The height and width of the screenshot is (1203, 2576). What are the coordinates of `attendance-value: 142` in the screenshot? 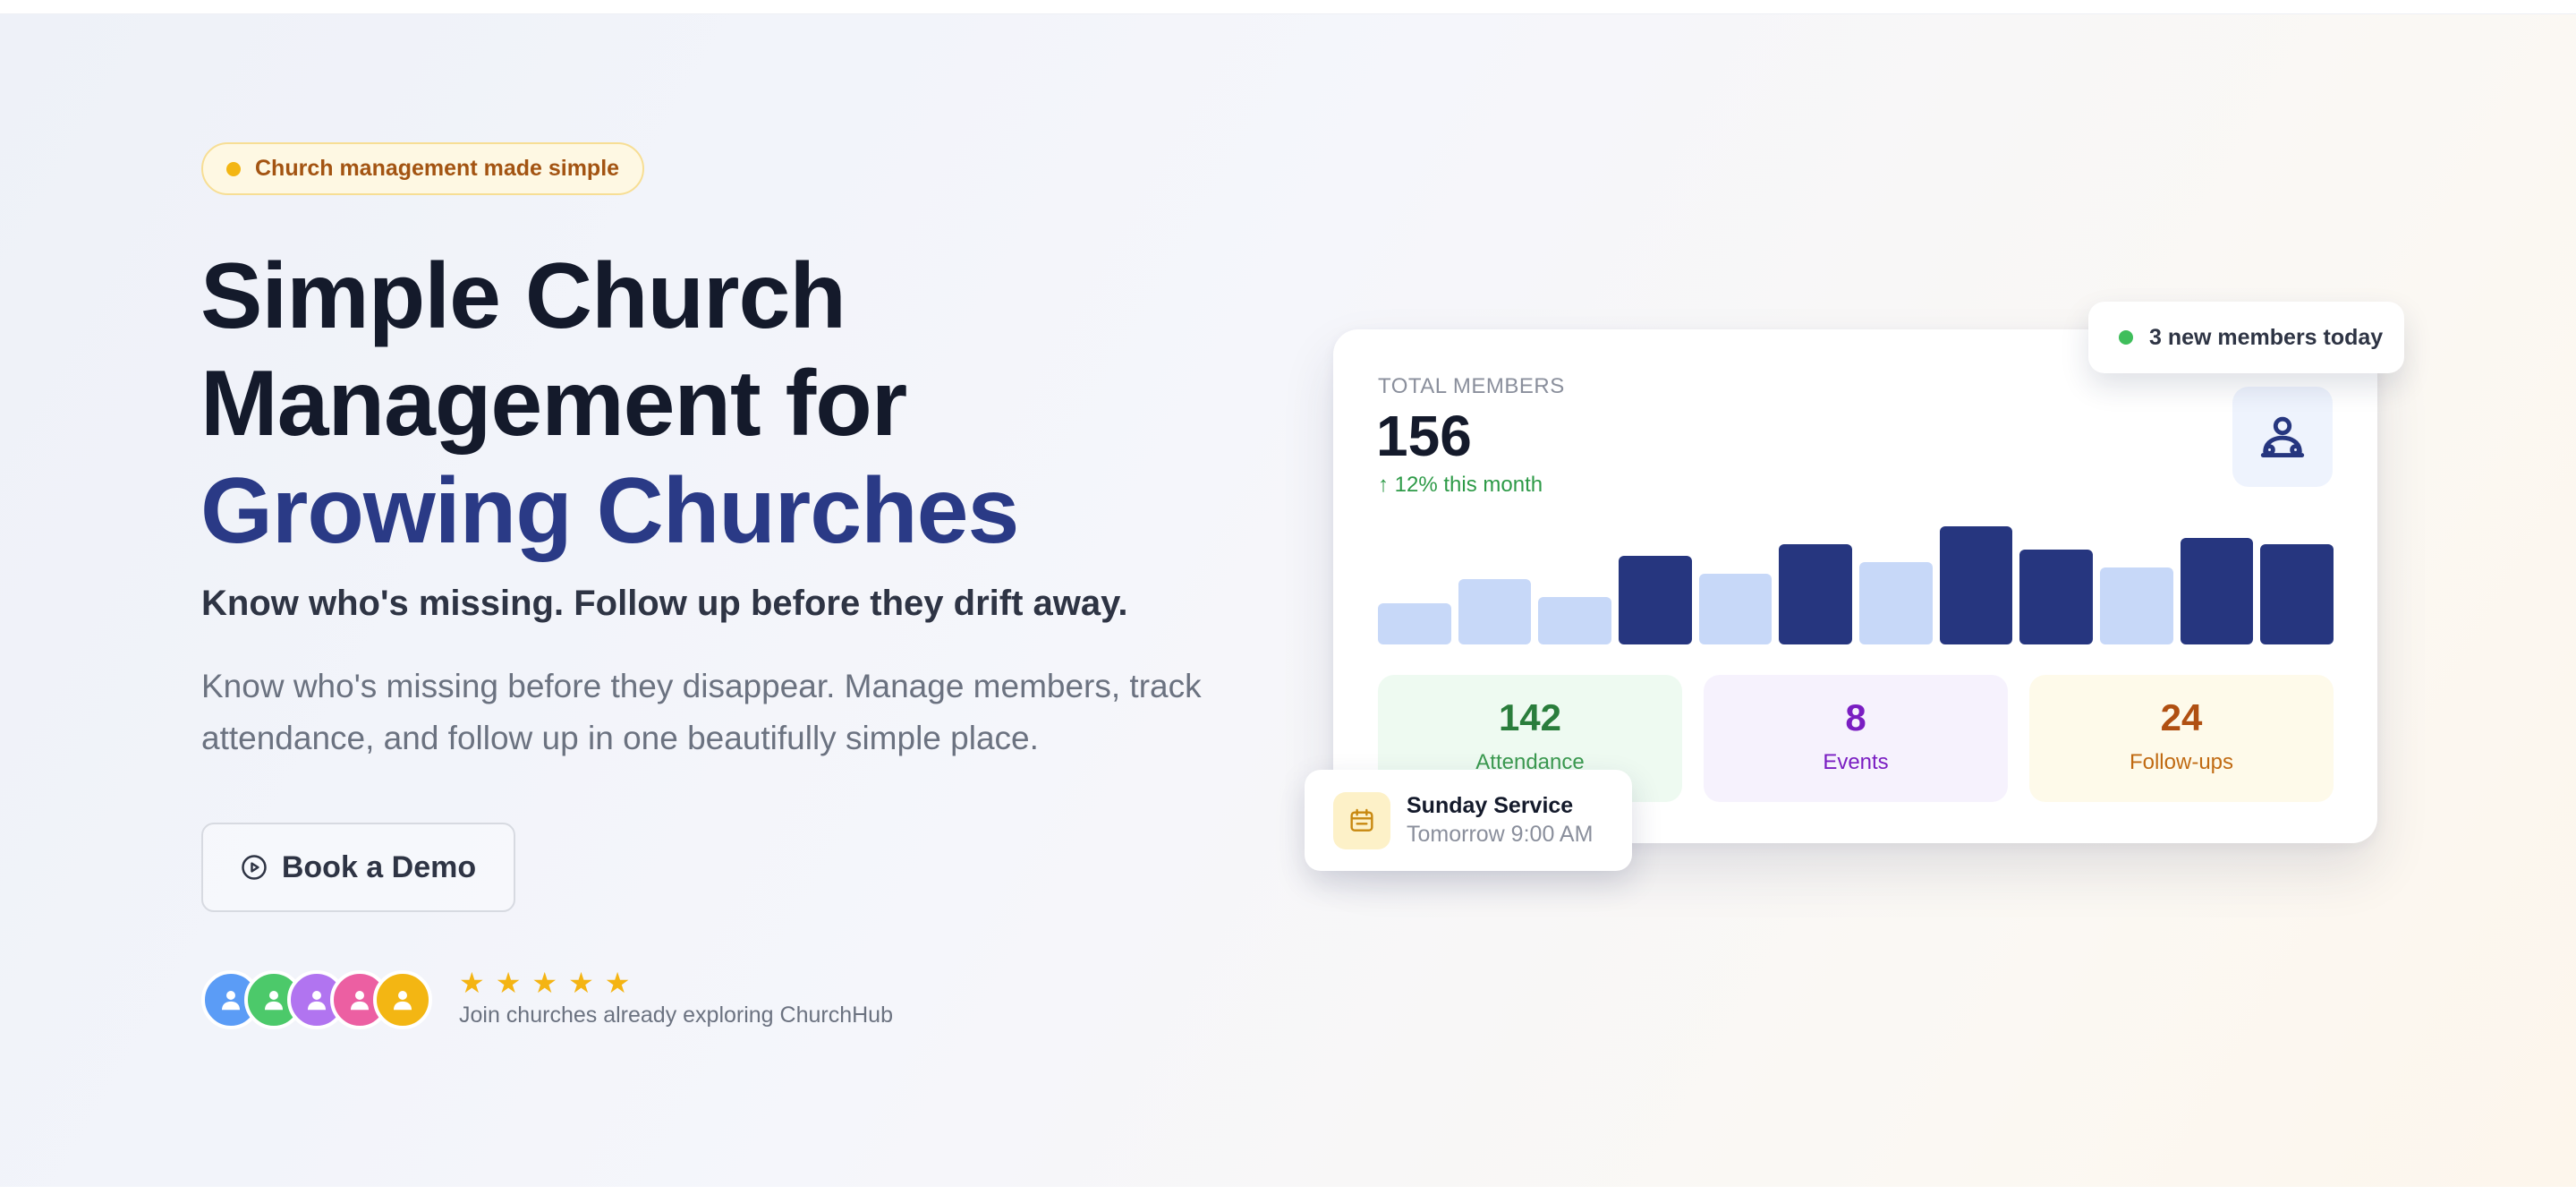 It's located at (1530, 717).